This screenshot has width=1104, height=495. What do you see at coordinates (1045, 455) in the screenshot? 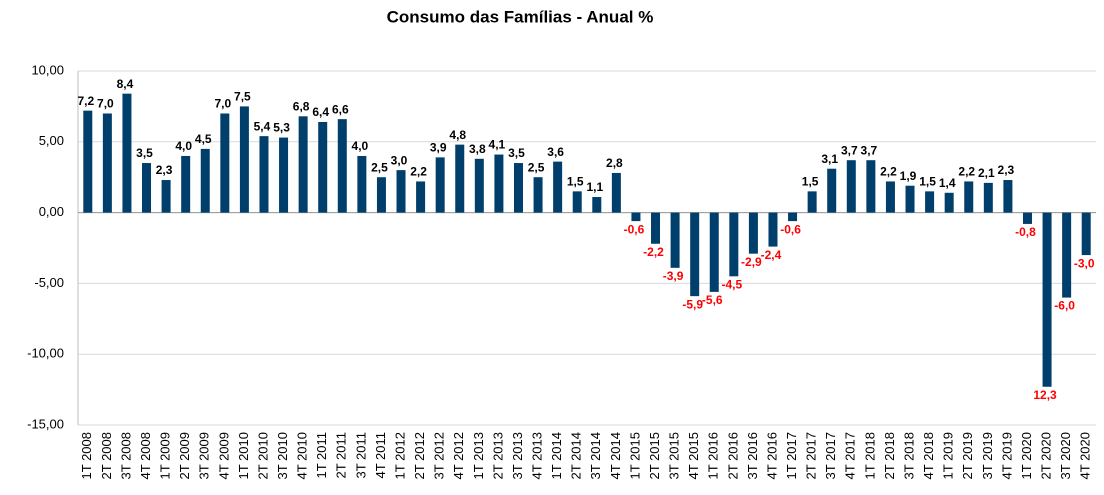
I see `x-tick-label: 2T 2020` at bounding box center [1045, 455].